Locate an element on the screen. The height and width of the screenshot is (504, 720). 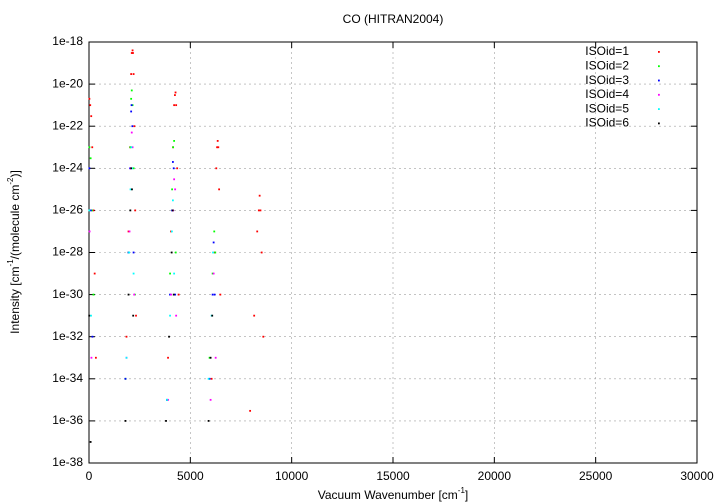
y-tick-label: 1e-30 is located at coordinates (67, 294).